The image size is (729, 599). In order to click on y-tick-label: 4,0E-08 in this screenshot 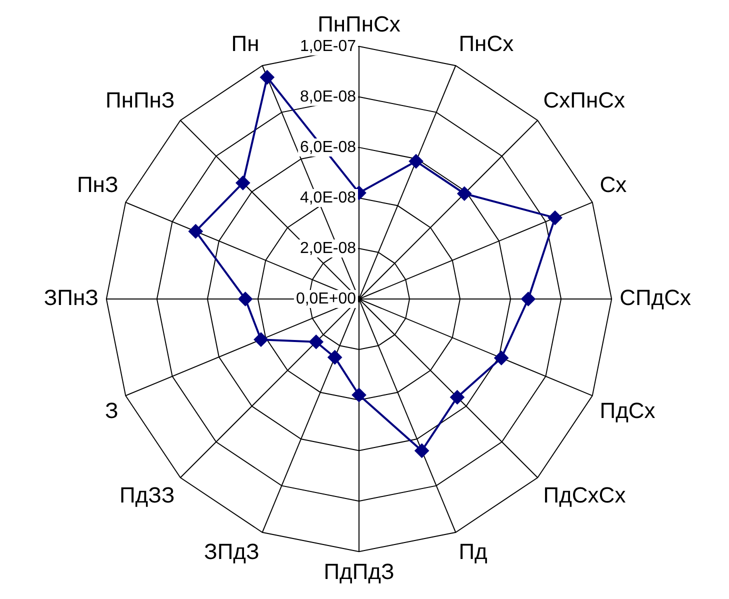, I will do `click(328, 197)`.